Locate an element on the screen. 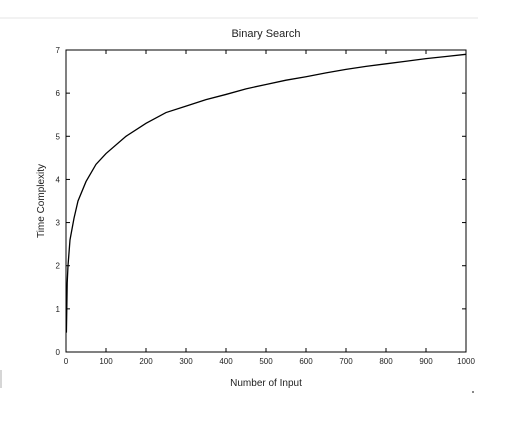  x-tick-label: 600 is located at coordinates (306, 361).